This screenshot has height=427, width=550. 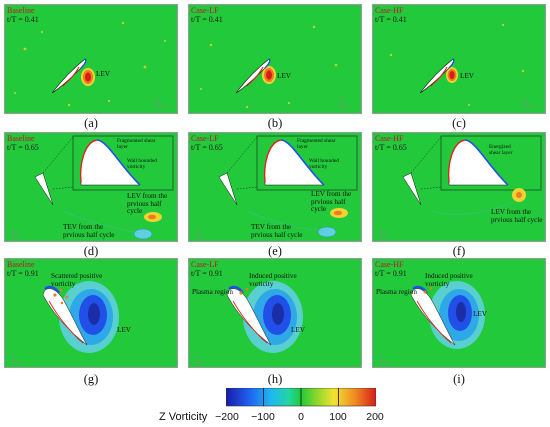 I want to click on colorbar, so click(x=301, y=397).